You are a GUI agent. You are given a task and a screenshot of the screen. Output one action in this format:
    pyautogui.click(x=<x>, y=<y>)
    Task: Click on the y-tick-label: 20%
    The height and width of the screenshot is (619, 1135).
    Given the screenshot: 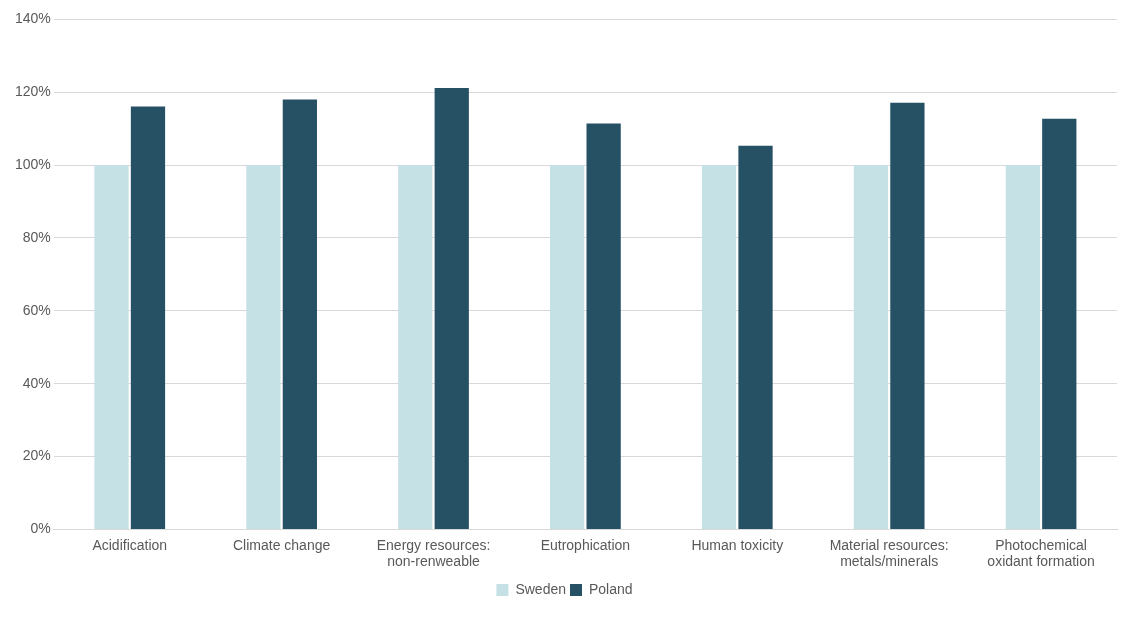 What is the action you would take?
    pyautogui.click(x=36, y=455)
    